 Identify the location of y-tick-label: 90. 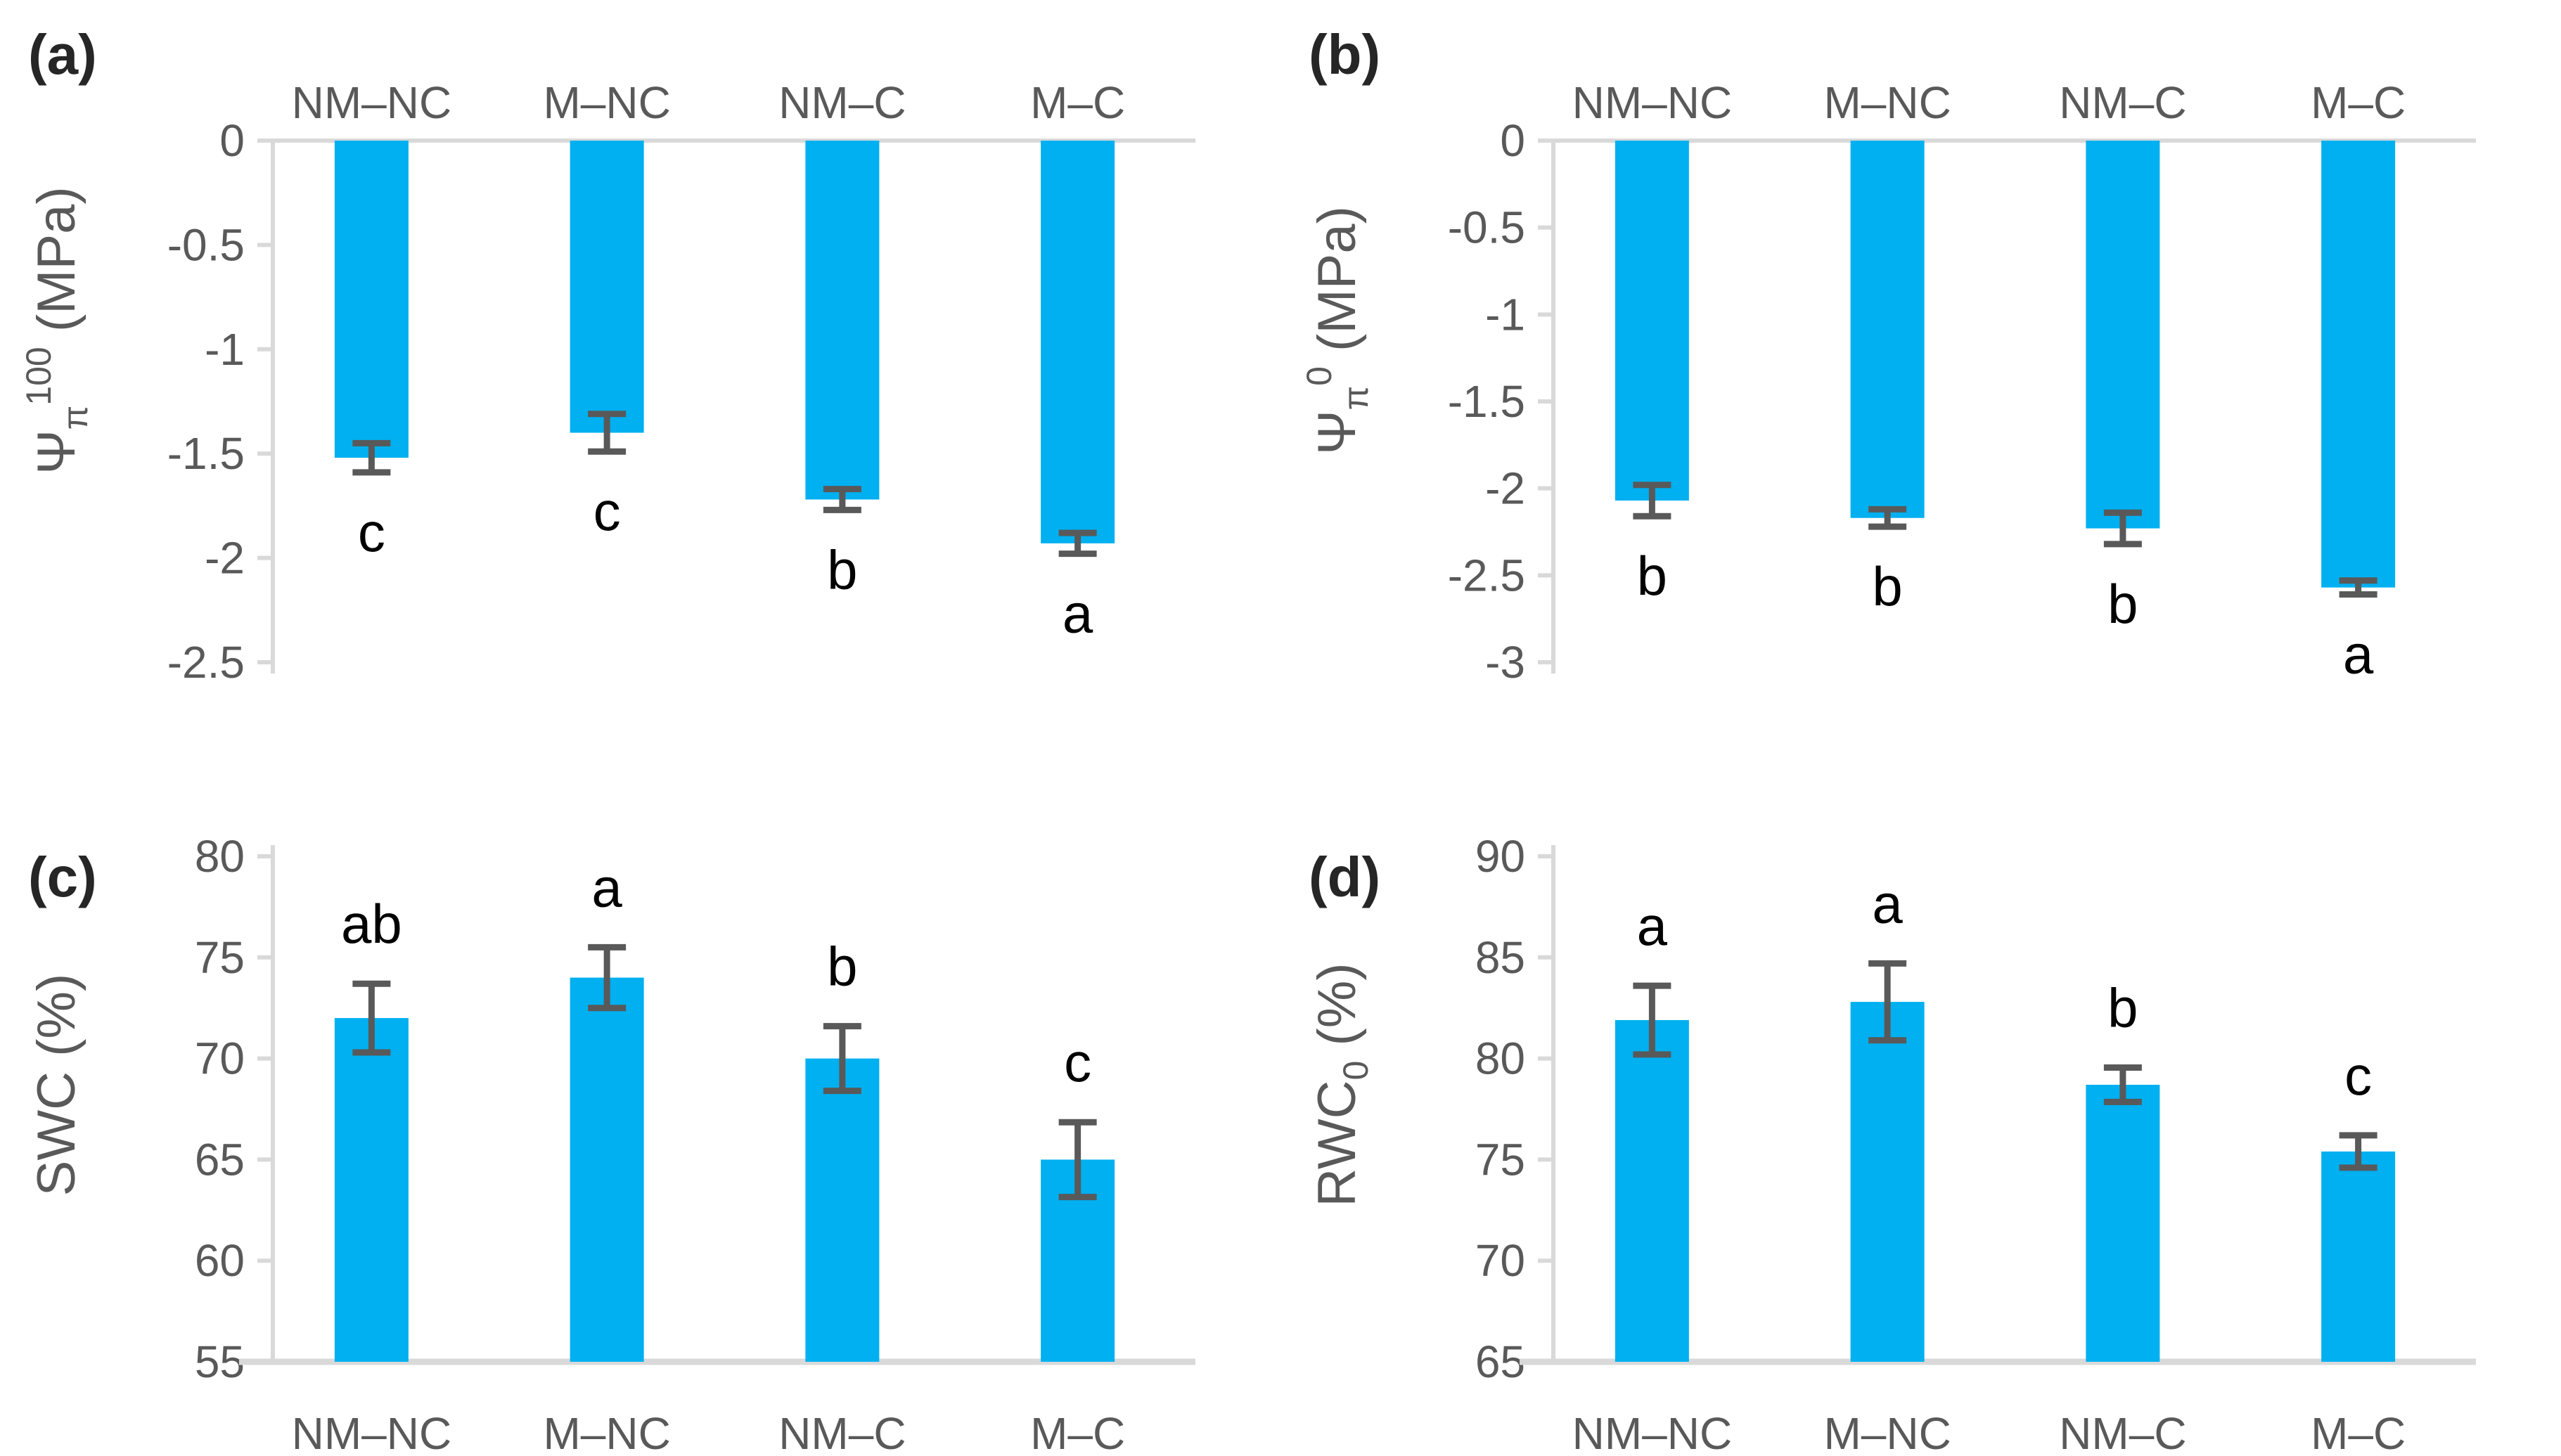
(1500, 856).